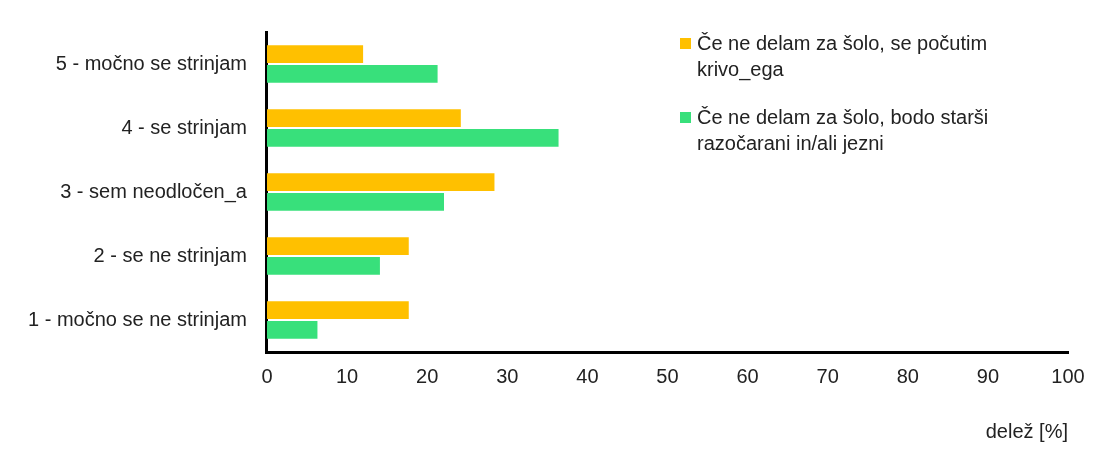  I want to click on x-tick-label: 20, so click(427, 375).